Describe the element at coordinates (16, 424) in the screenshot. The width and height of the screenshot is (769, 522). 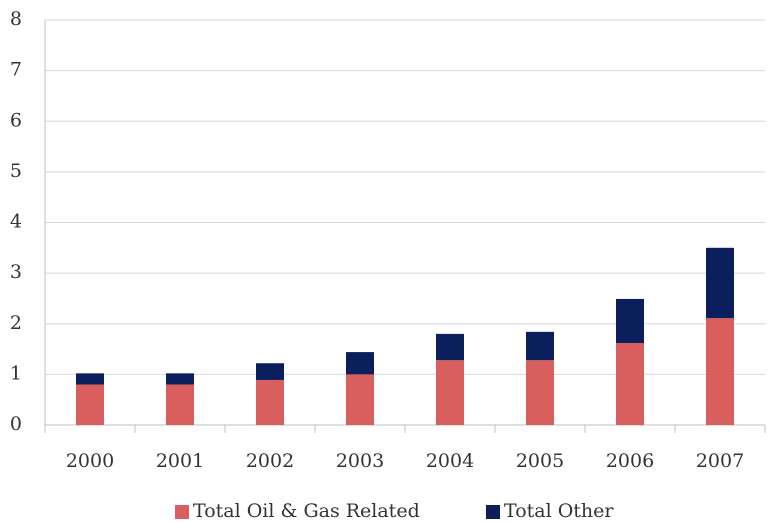
I see `y-tick-label: 0` at that location.